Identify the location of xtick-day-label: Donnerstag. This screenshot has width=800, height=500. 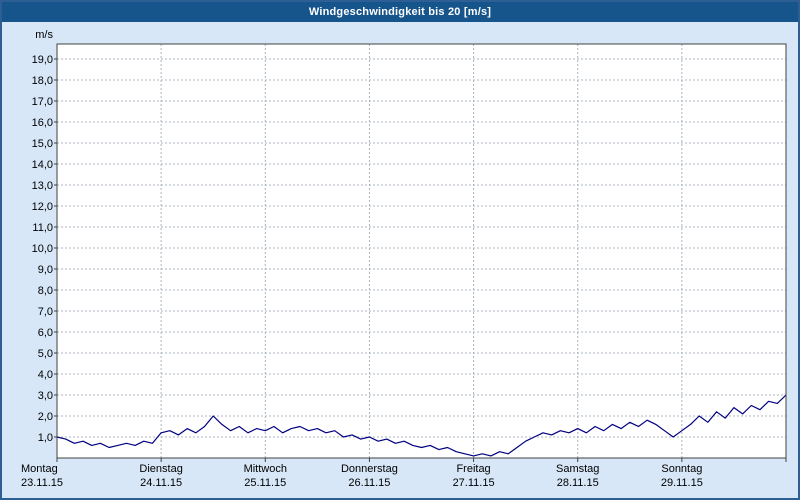
(369, 469).